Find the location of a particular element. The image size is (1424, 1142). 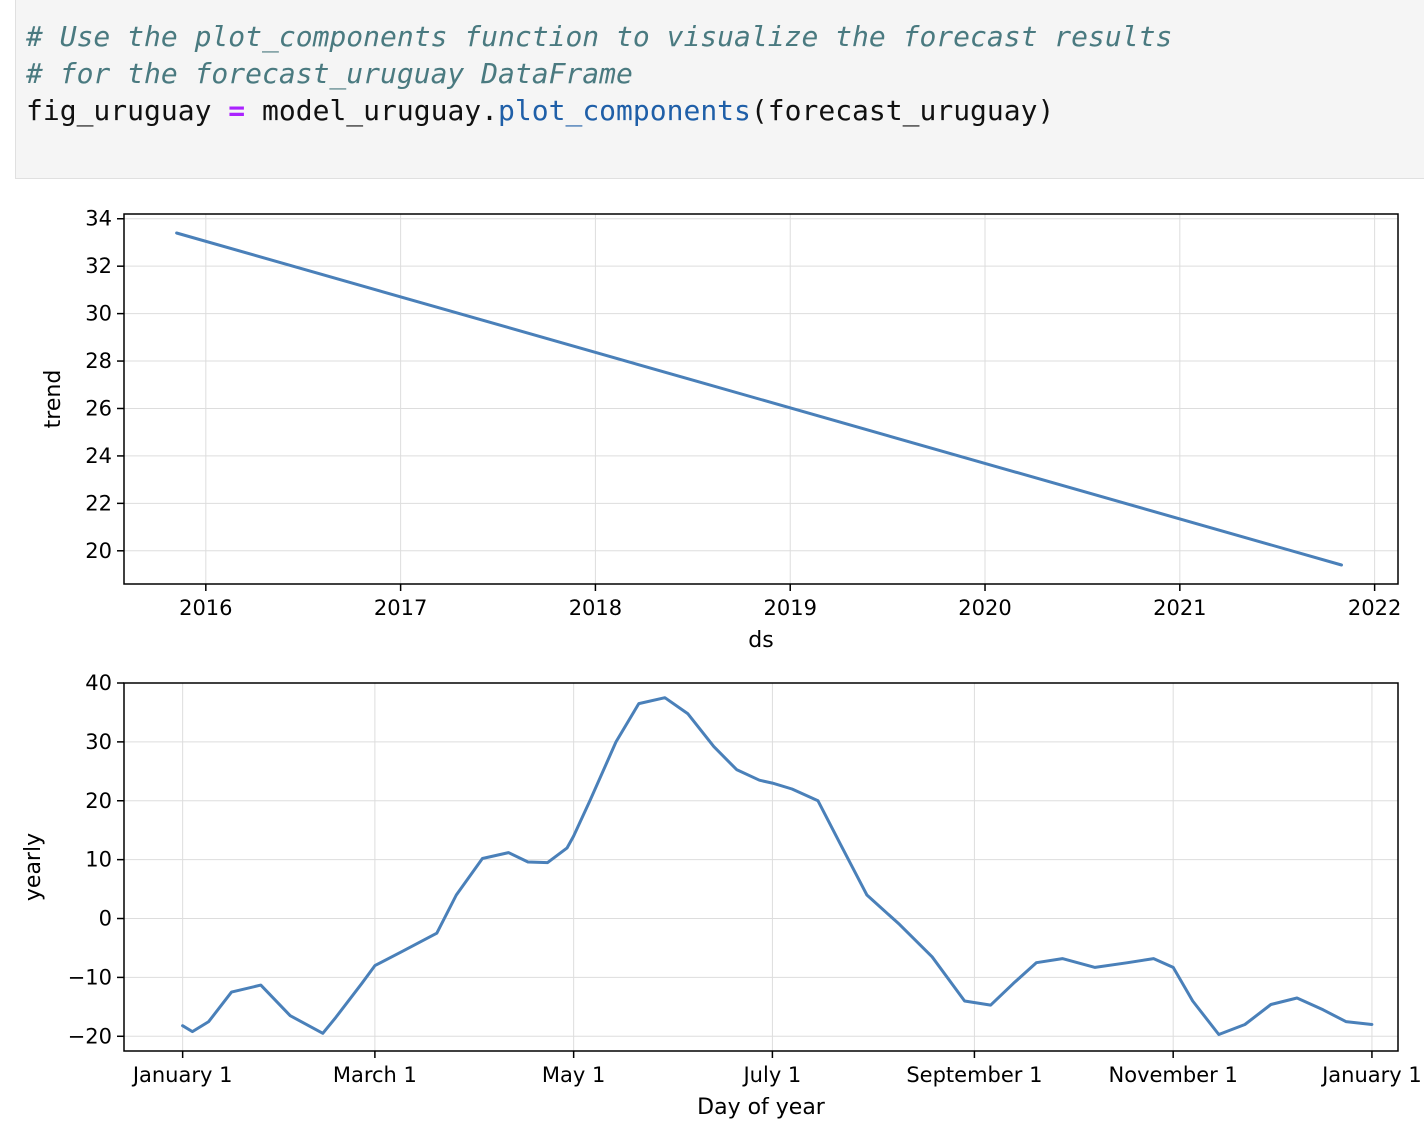

x-tick-label: 2018 is located at coordinates (595, 608).